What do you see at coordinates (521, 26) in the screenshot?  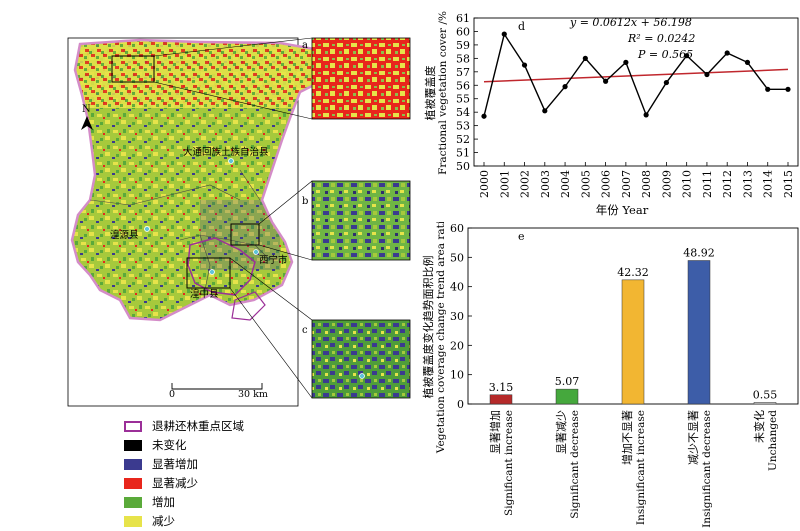 I see `panel-label-d: d` at bounding box center [521, 26].